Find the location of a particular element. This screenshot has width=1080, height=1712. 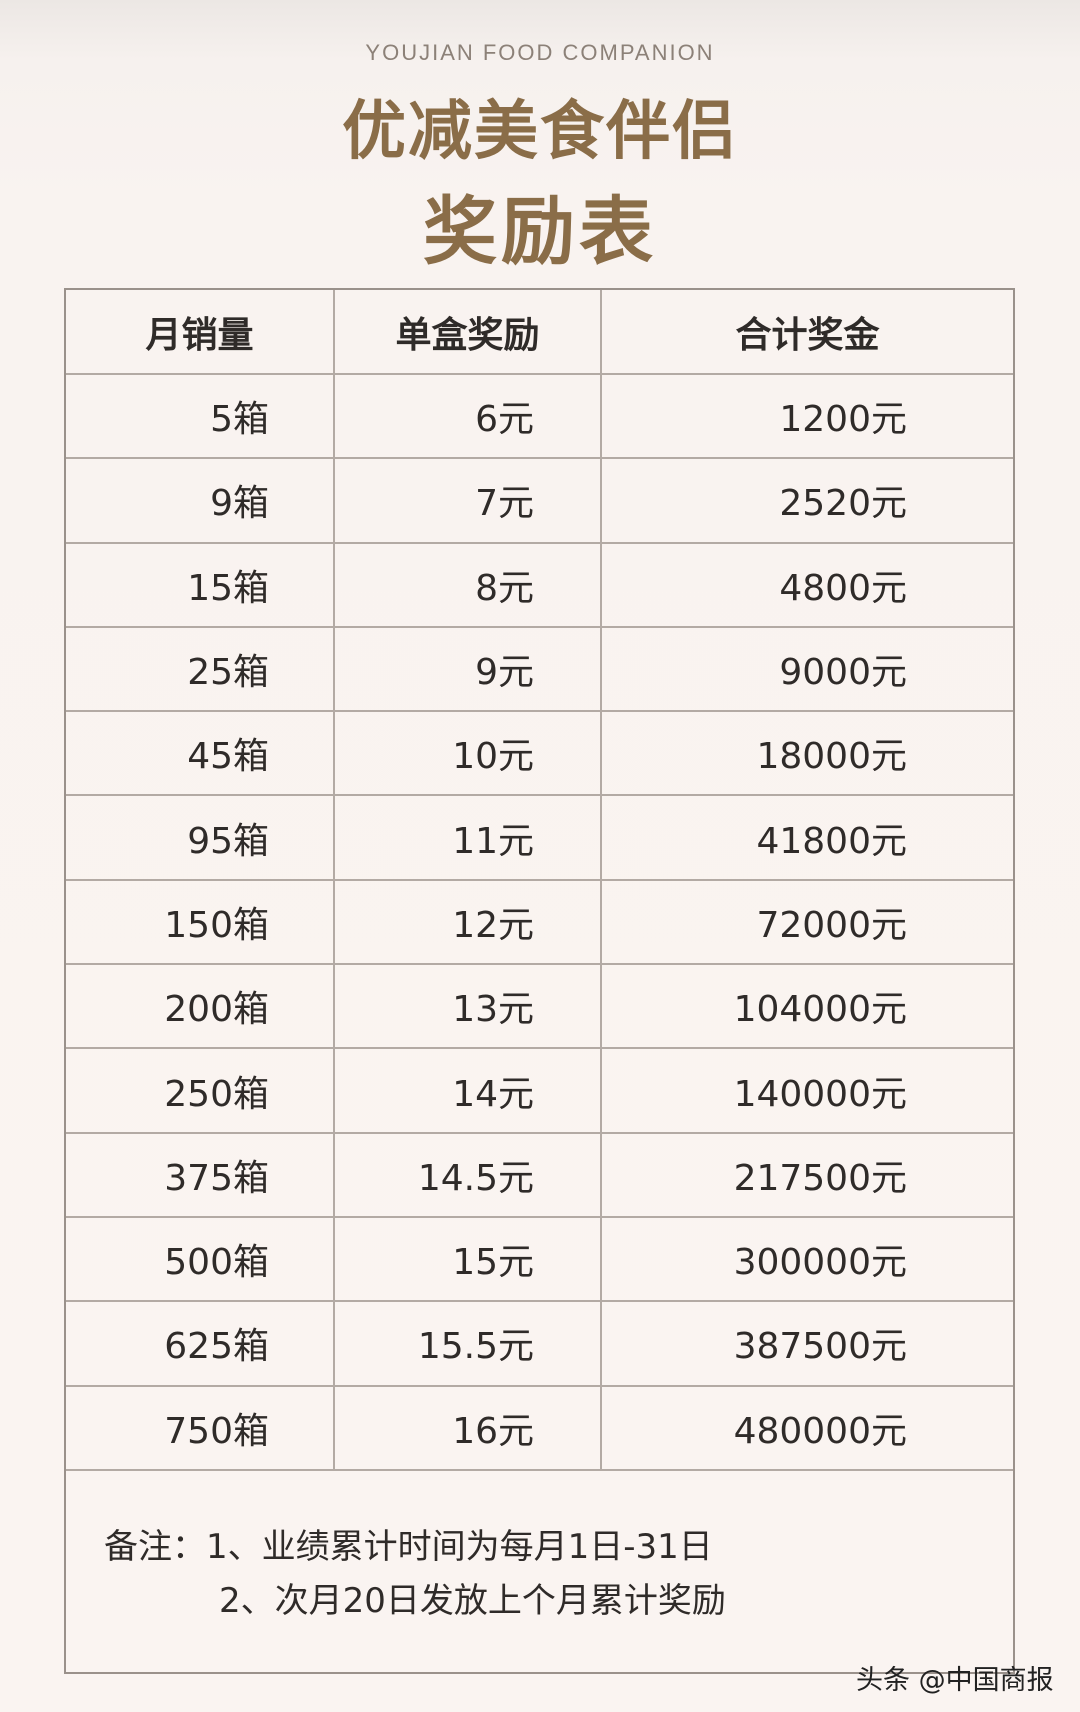

table-row: 150箱 12元 72000元 is located at coordinates (539, 923).